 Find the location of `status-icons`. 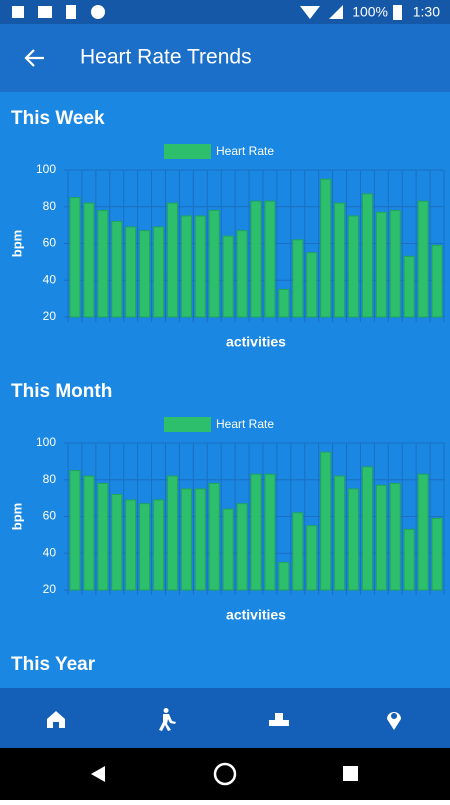

status-icons is located at coordinates (207, 12).